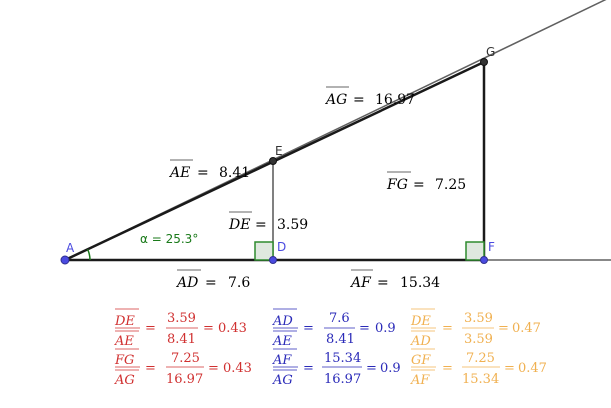 The height and width of the screenshot is (408, 611). I want to click on ratio-sin-small: DE AE = 3.59 8.41 = 0.43, so click(180, 328).